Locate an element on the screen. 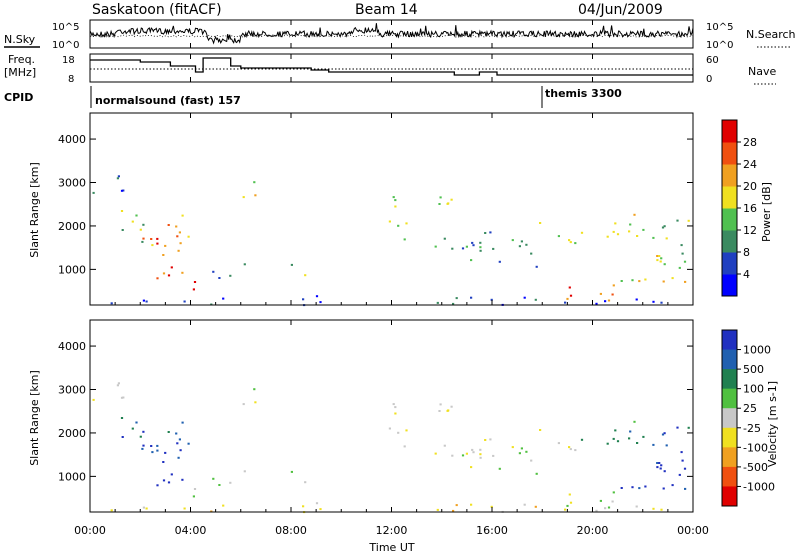 The image size is (800, 554). nsearch-label: N.Search is located at coordinates (771, 34).